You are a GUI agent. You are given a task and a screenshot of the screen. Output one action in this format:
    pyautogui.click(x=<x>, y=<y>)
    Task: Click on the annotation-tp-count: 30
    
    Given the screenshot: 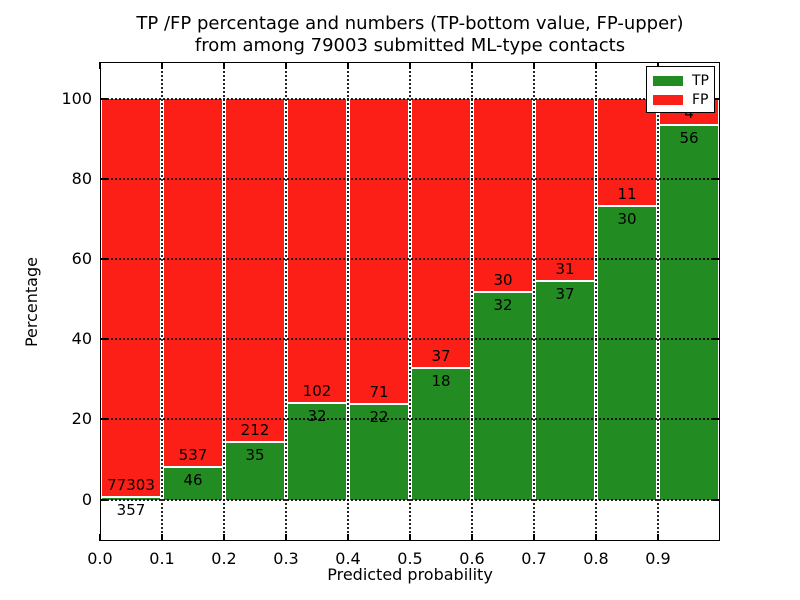 What is the action you would take?
    pyautogui.click(x=627, y=218)
    